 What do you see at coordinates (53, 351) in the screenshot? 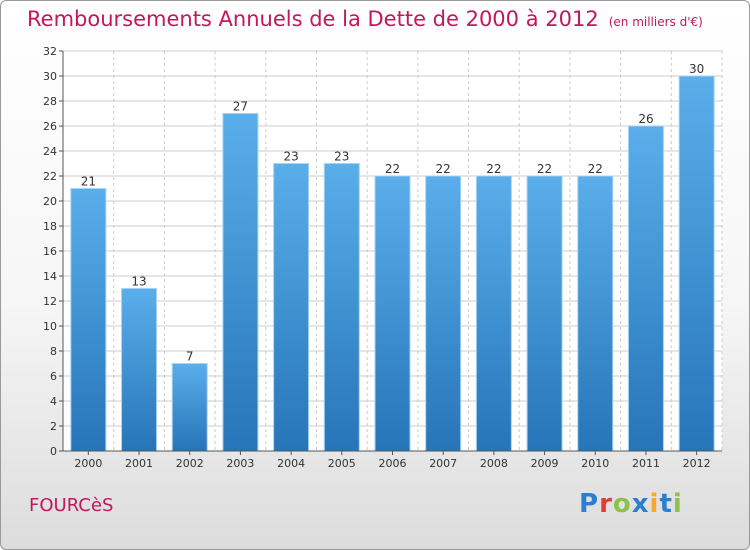
I see `y-tick-label: 8` at bounding box center [53, 351].